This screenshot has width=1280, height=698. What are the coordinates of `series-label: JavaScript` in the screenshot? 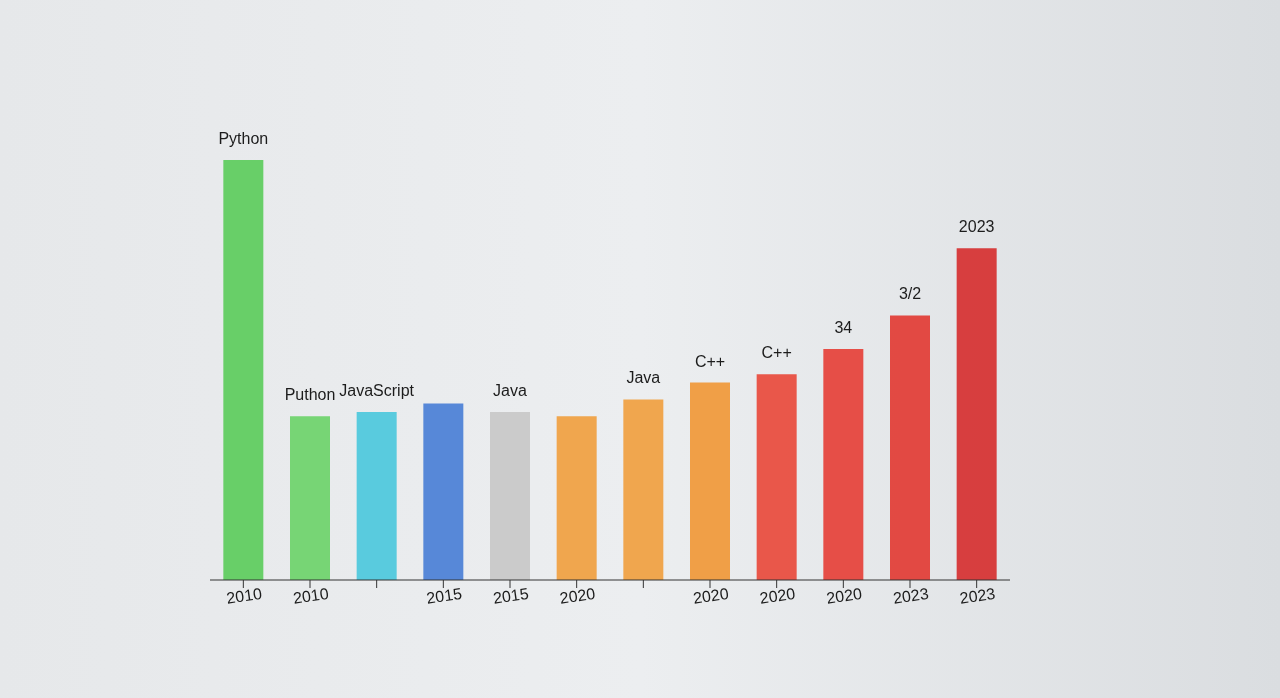 It's located at (377, 390).